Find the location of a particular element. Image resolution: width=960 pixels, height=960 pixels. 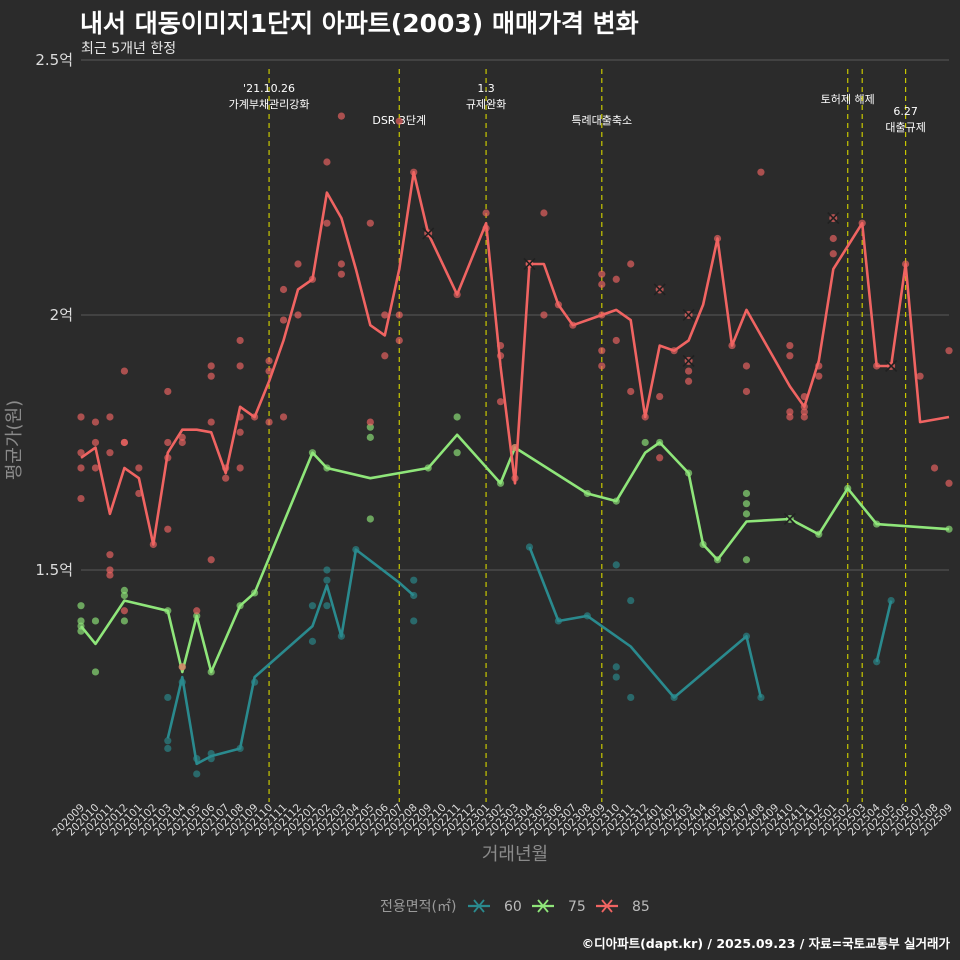

legend-label: 60 is located at coordinates (513, 907).